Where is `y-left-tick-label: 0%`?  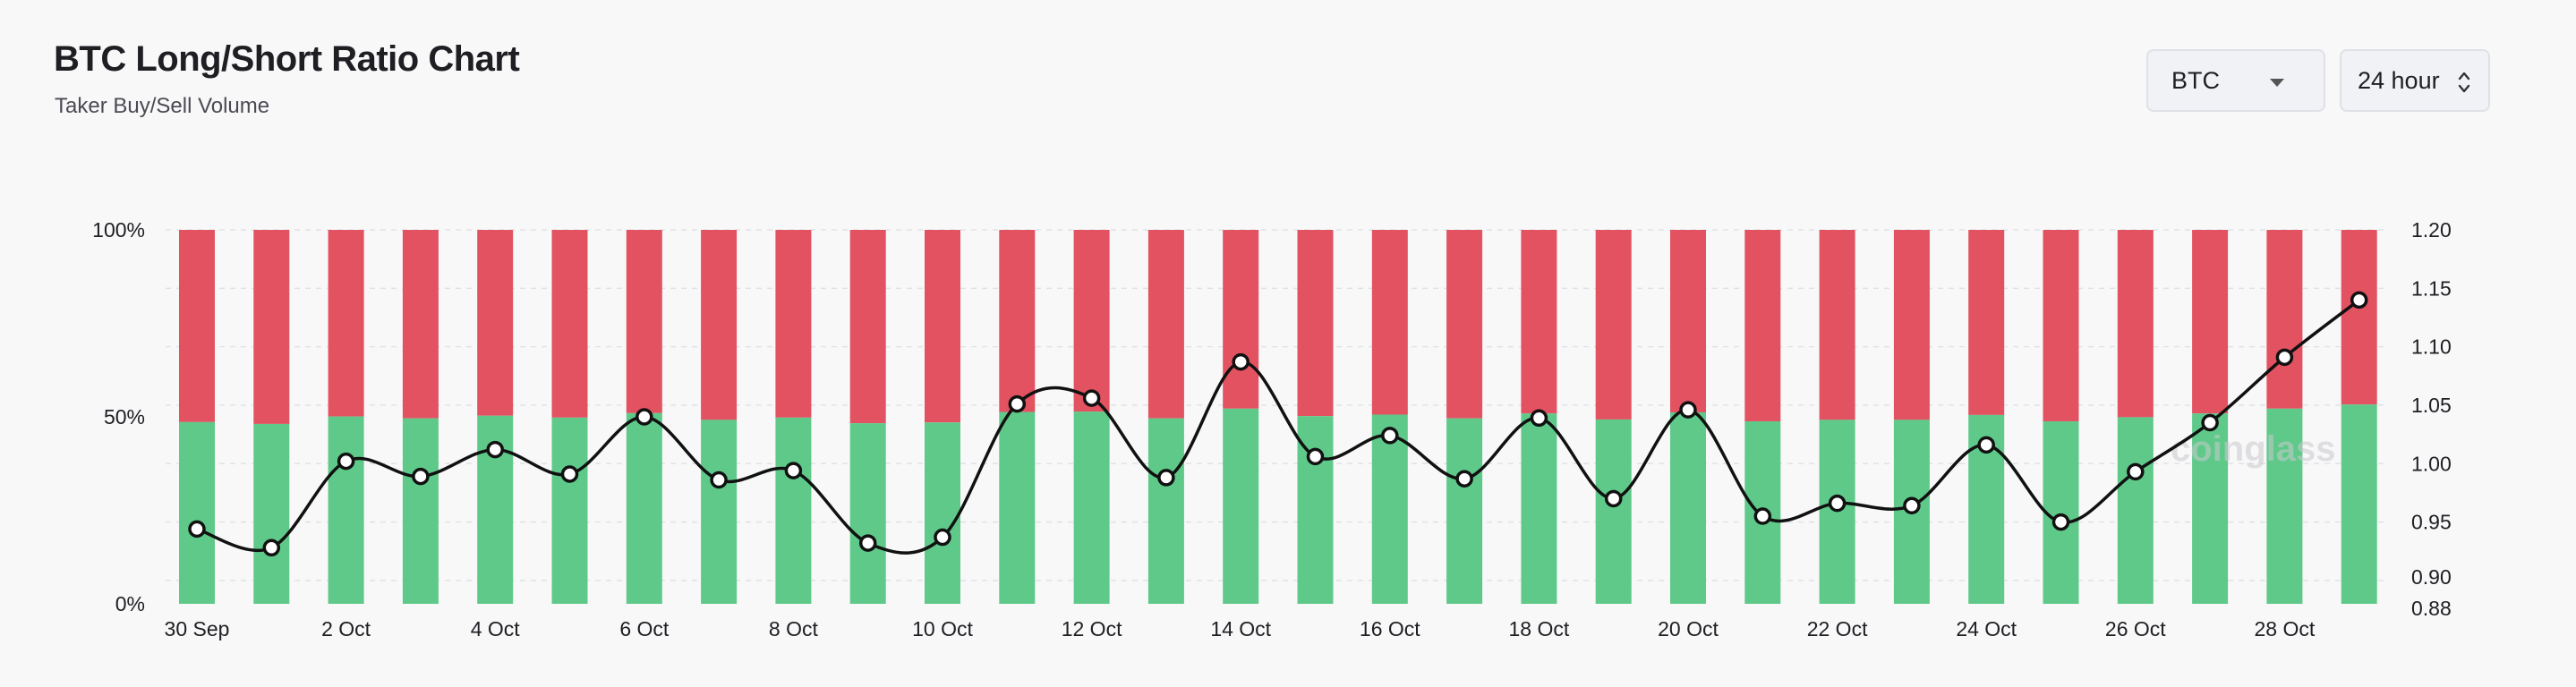 y-left-tick-label: 0% is located at coordinates (130, 603).